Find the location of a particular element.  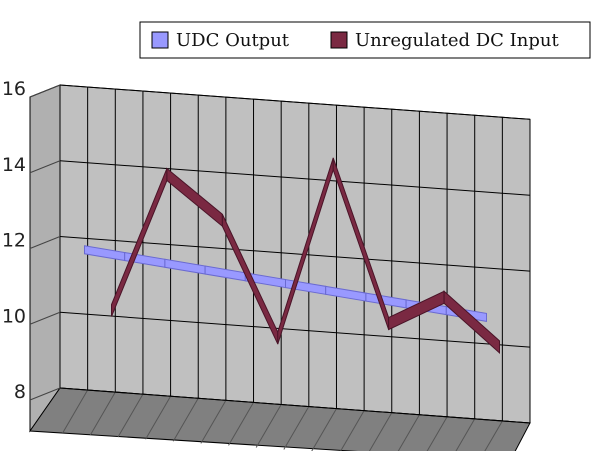

y-tick-label: 10 is located at coordinates (14, 316).